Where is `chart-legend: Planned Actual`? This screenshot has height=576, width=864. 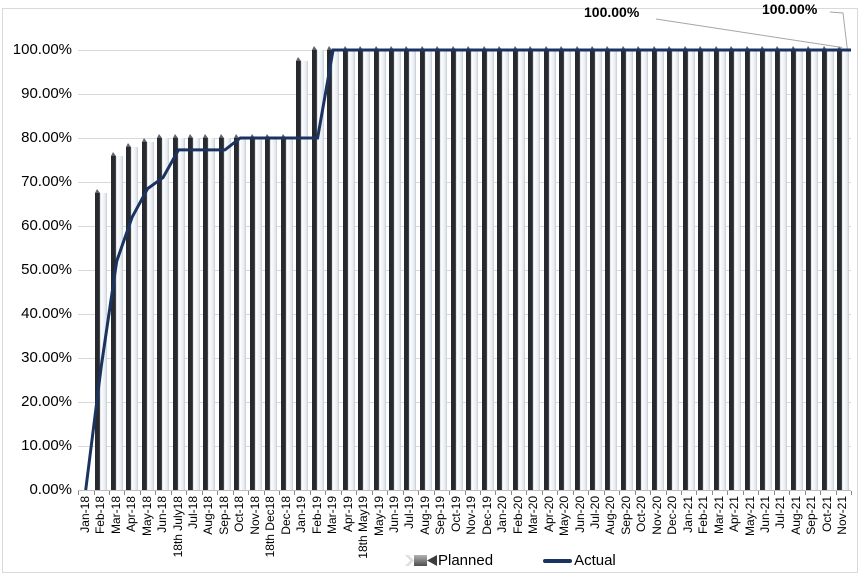 chart-legend: Planned Actual is located at coordinates (510, 560).